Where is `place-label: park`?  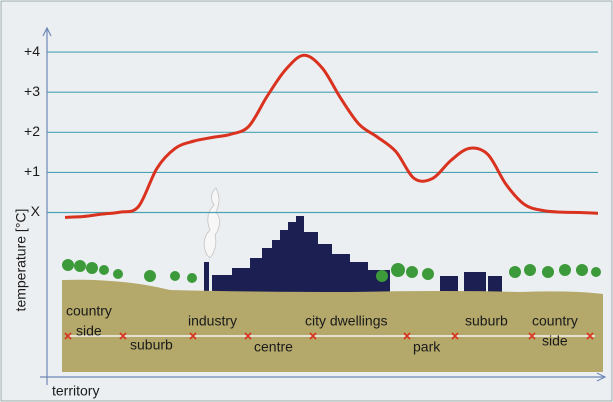 place-label: park is located at coordinates (427, 347).